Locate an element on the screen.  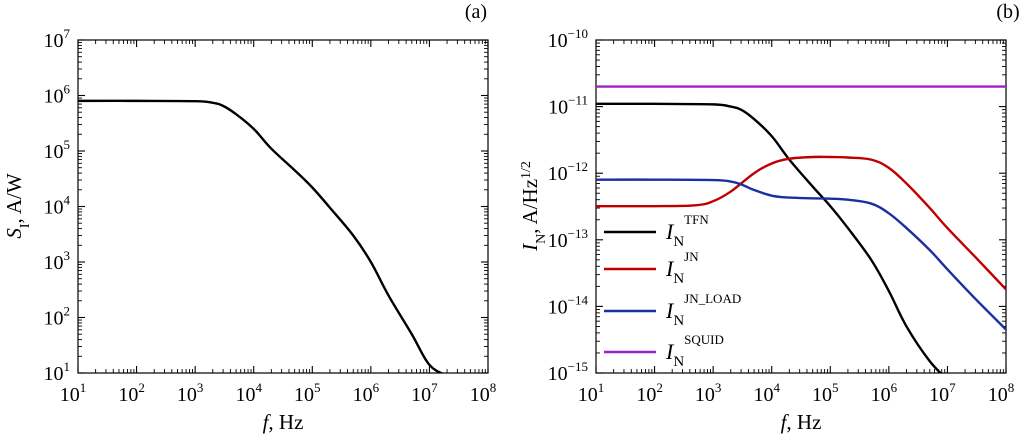
panel-b-label: (b) is located at coordinates (1007, 12).